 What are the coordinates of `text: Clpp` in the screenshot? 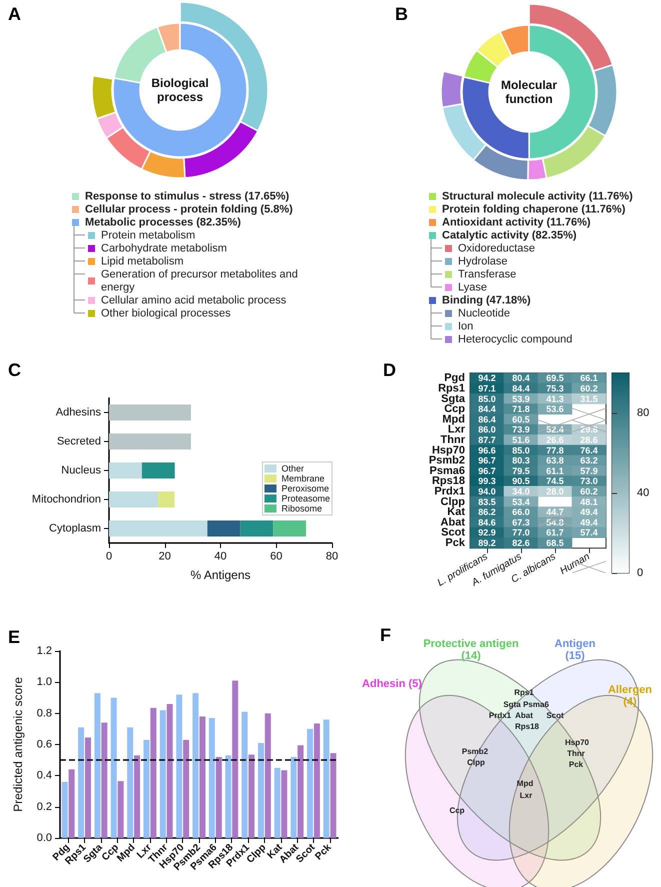 It's located at (476, 762).